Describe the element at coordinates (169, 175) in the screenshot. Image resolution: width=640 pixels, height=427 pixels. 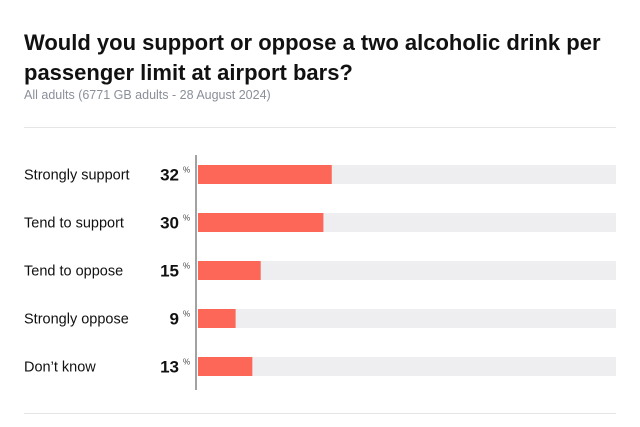
I see `value-label: 32` at that location.